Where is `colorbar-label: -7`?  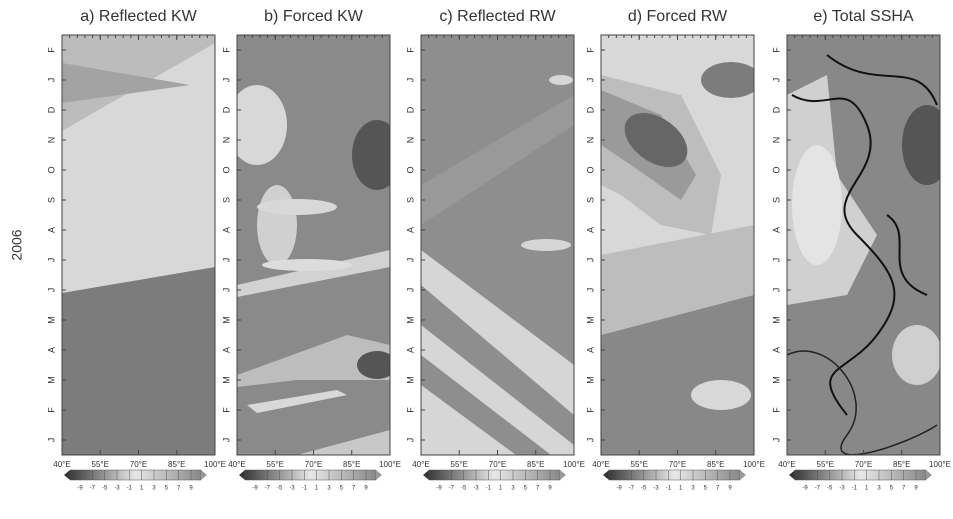 colorbar-label: -7 is located at coordinates (452, 489).